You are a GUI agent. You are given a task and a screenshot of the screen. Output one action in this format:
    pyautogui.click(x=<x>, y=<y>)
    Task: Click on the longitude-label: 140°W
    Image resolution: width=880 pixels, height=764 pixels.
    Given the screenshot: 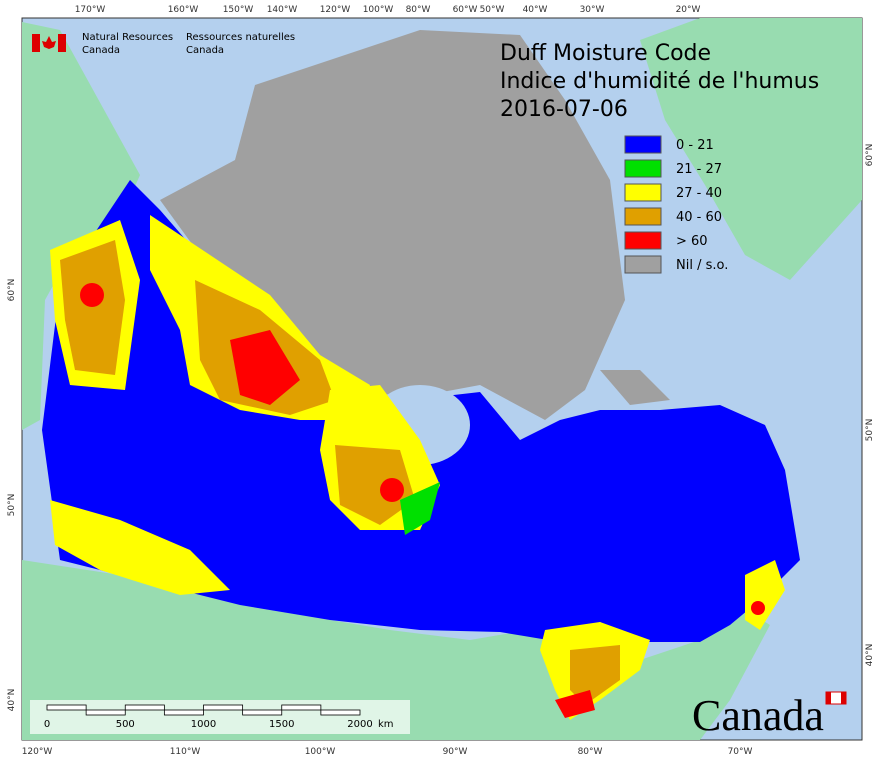 What is the action you would take?
    pyautogui.click(x=282, y=10)
    